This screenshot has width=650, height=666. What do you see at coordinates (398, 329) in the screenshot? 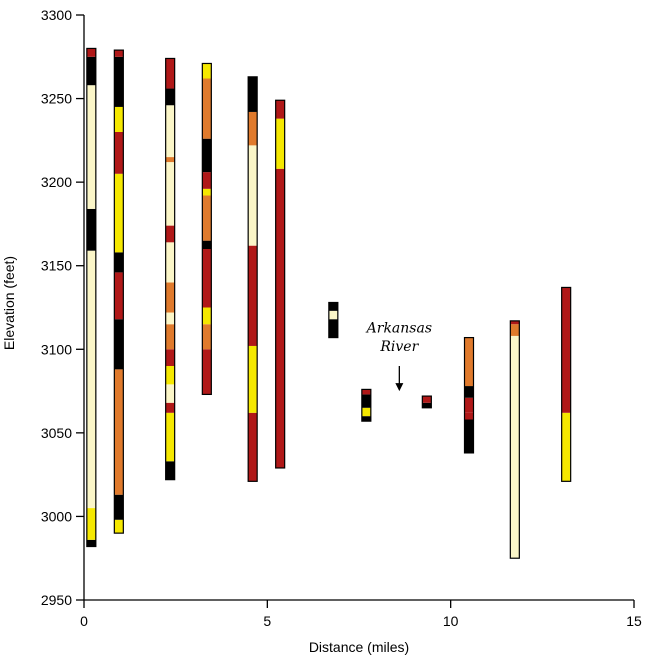
I see `annotation-arkansas: Arkansas` at bounding box center [398, 329].